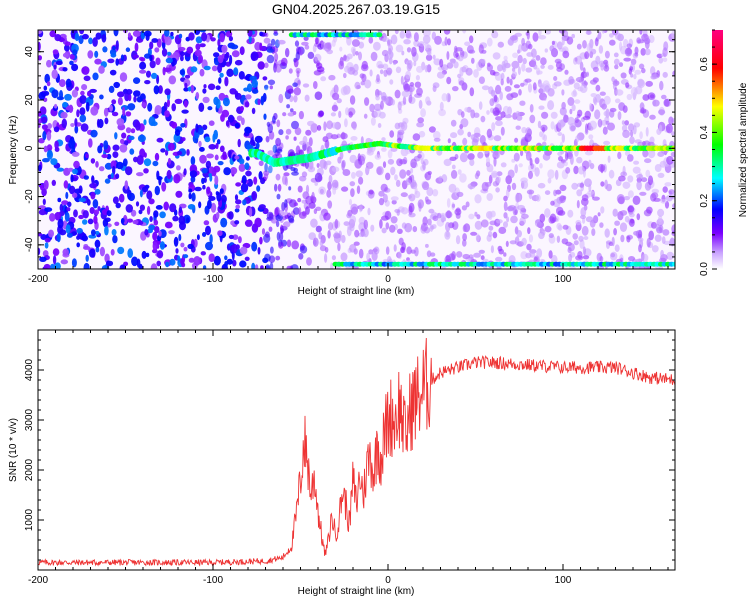 This screenshot has width=750, height=600. I want to click on x-tick-label: 100, so click(563, 279).